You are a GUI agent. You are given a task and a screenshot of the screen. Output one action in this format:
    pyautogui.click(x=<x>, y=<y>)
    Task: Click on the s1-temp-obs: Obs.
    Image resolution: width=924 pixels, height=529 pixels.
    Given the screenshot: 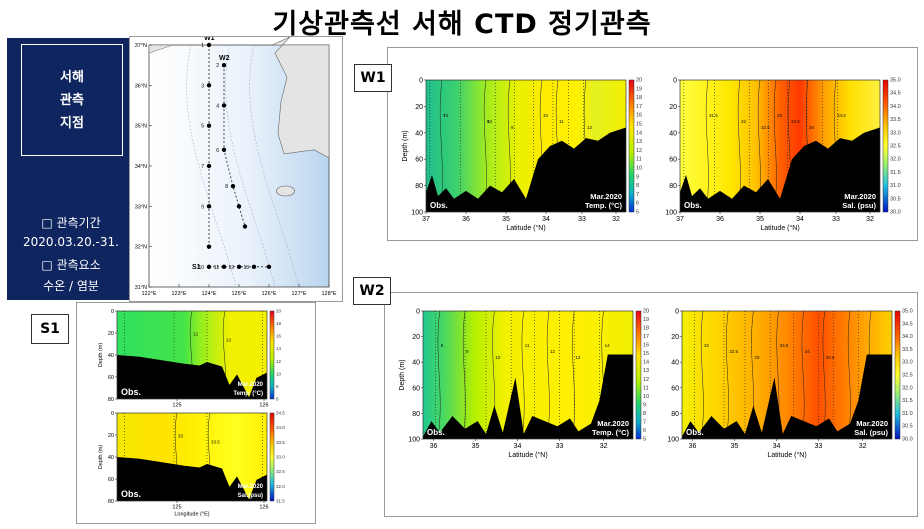 What is the action you would take?
    pyautogui.click(x=131, y=392)
    